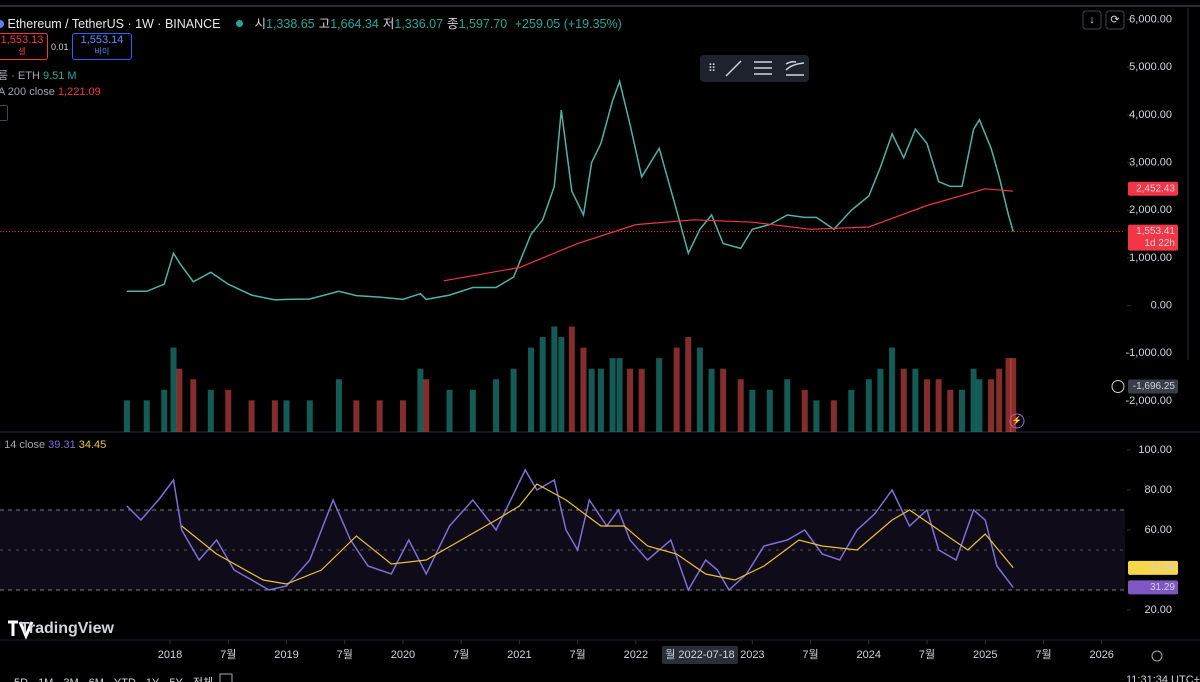 This screenshot has height=682, width=1200. Describe the element at coordinates (1158, 530) in the screenshot. I see `y-tick-label: 60.00` at that location.